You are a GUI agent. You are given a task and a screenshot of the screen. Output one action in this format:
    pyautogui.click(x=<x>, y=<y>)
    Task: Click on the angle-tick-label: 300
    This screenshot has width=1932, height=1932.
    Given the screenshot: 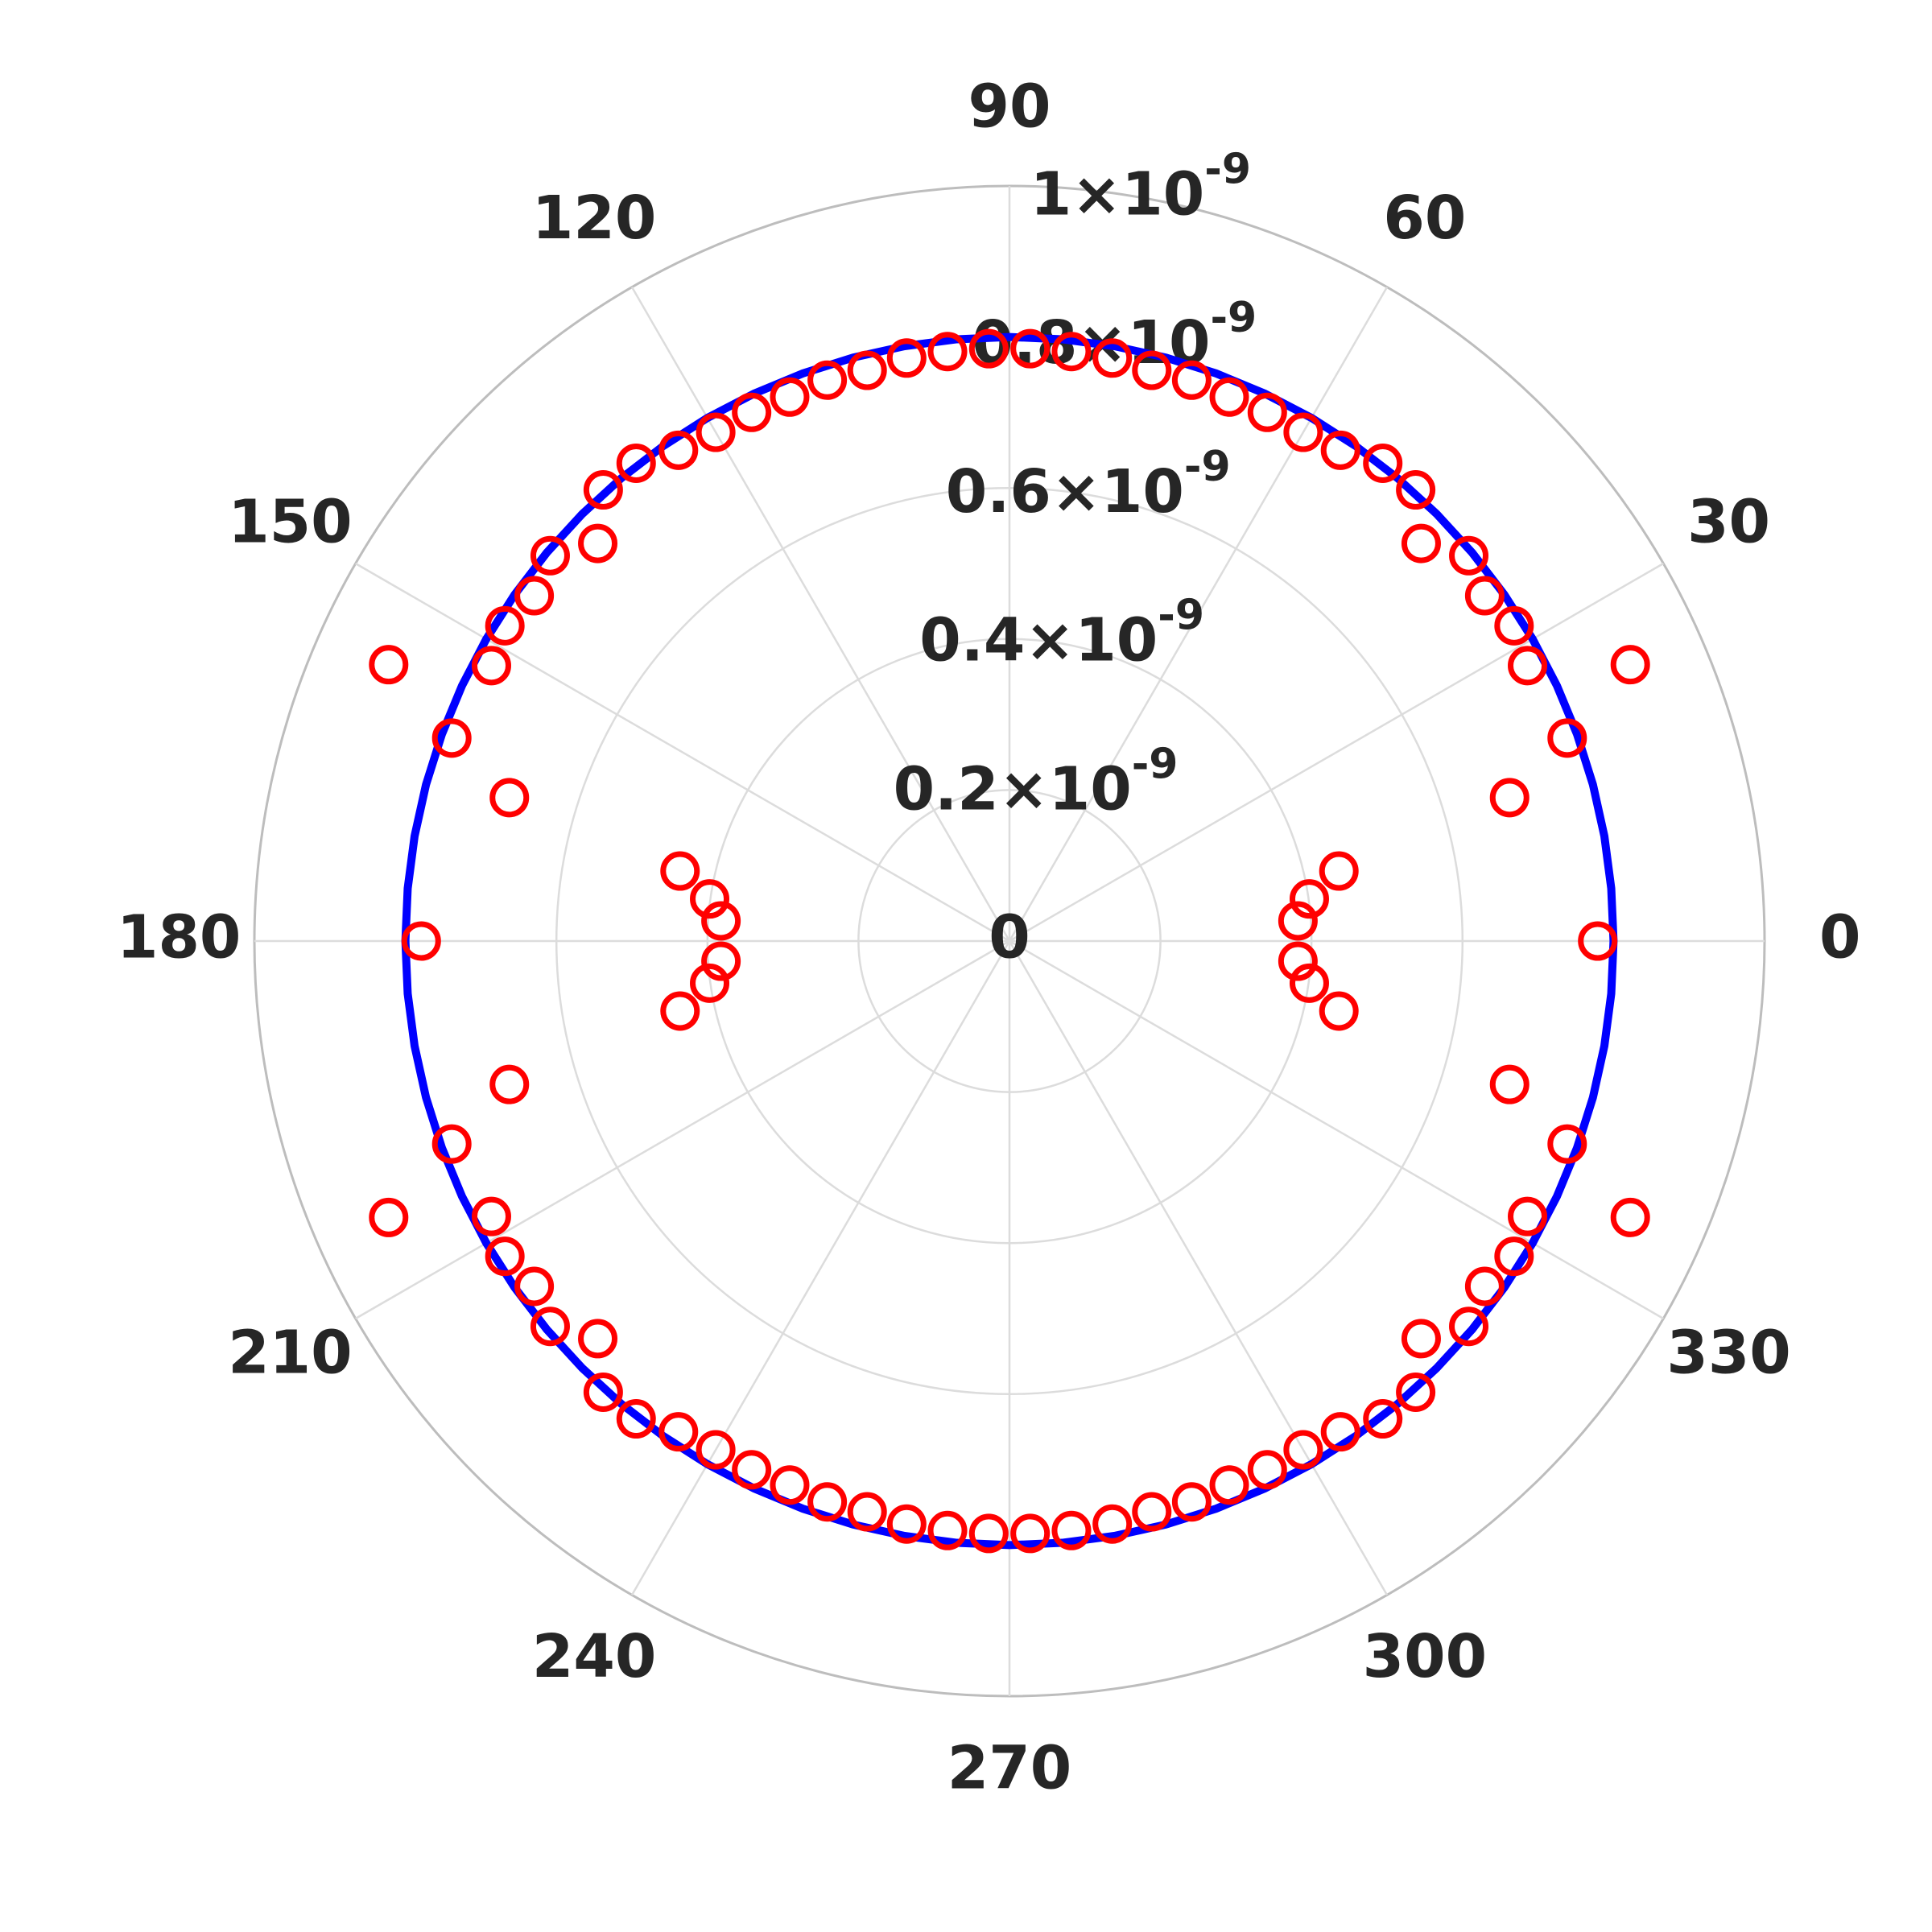 What is the action you would take?
    pyautogui.click(x=1425, y=1656)
    